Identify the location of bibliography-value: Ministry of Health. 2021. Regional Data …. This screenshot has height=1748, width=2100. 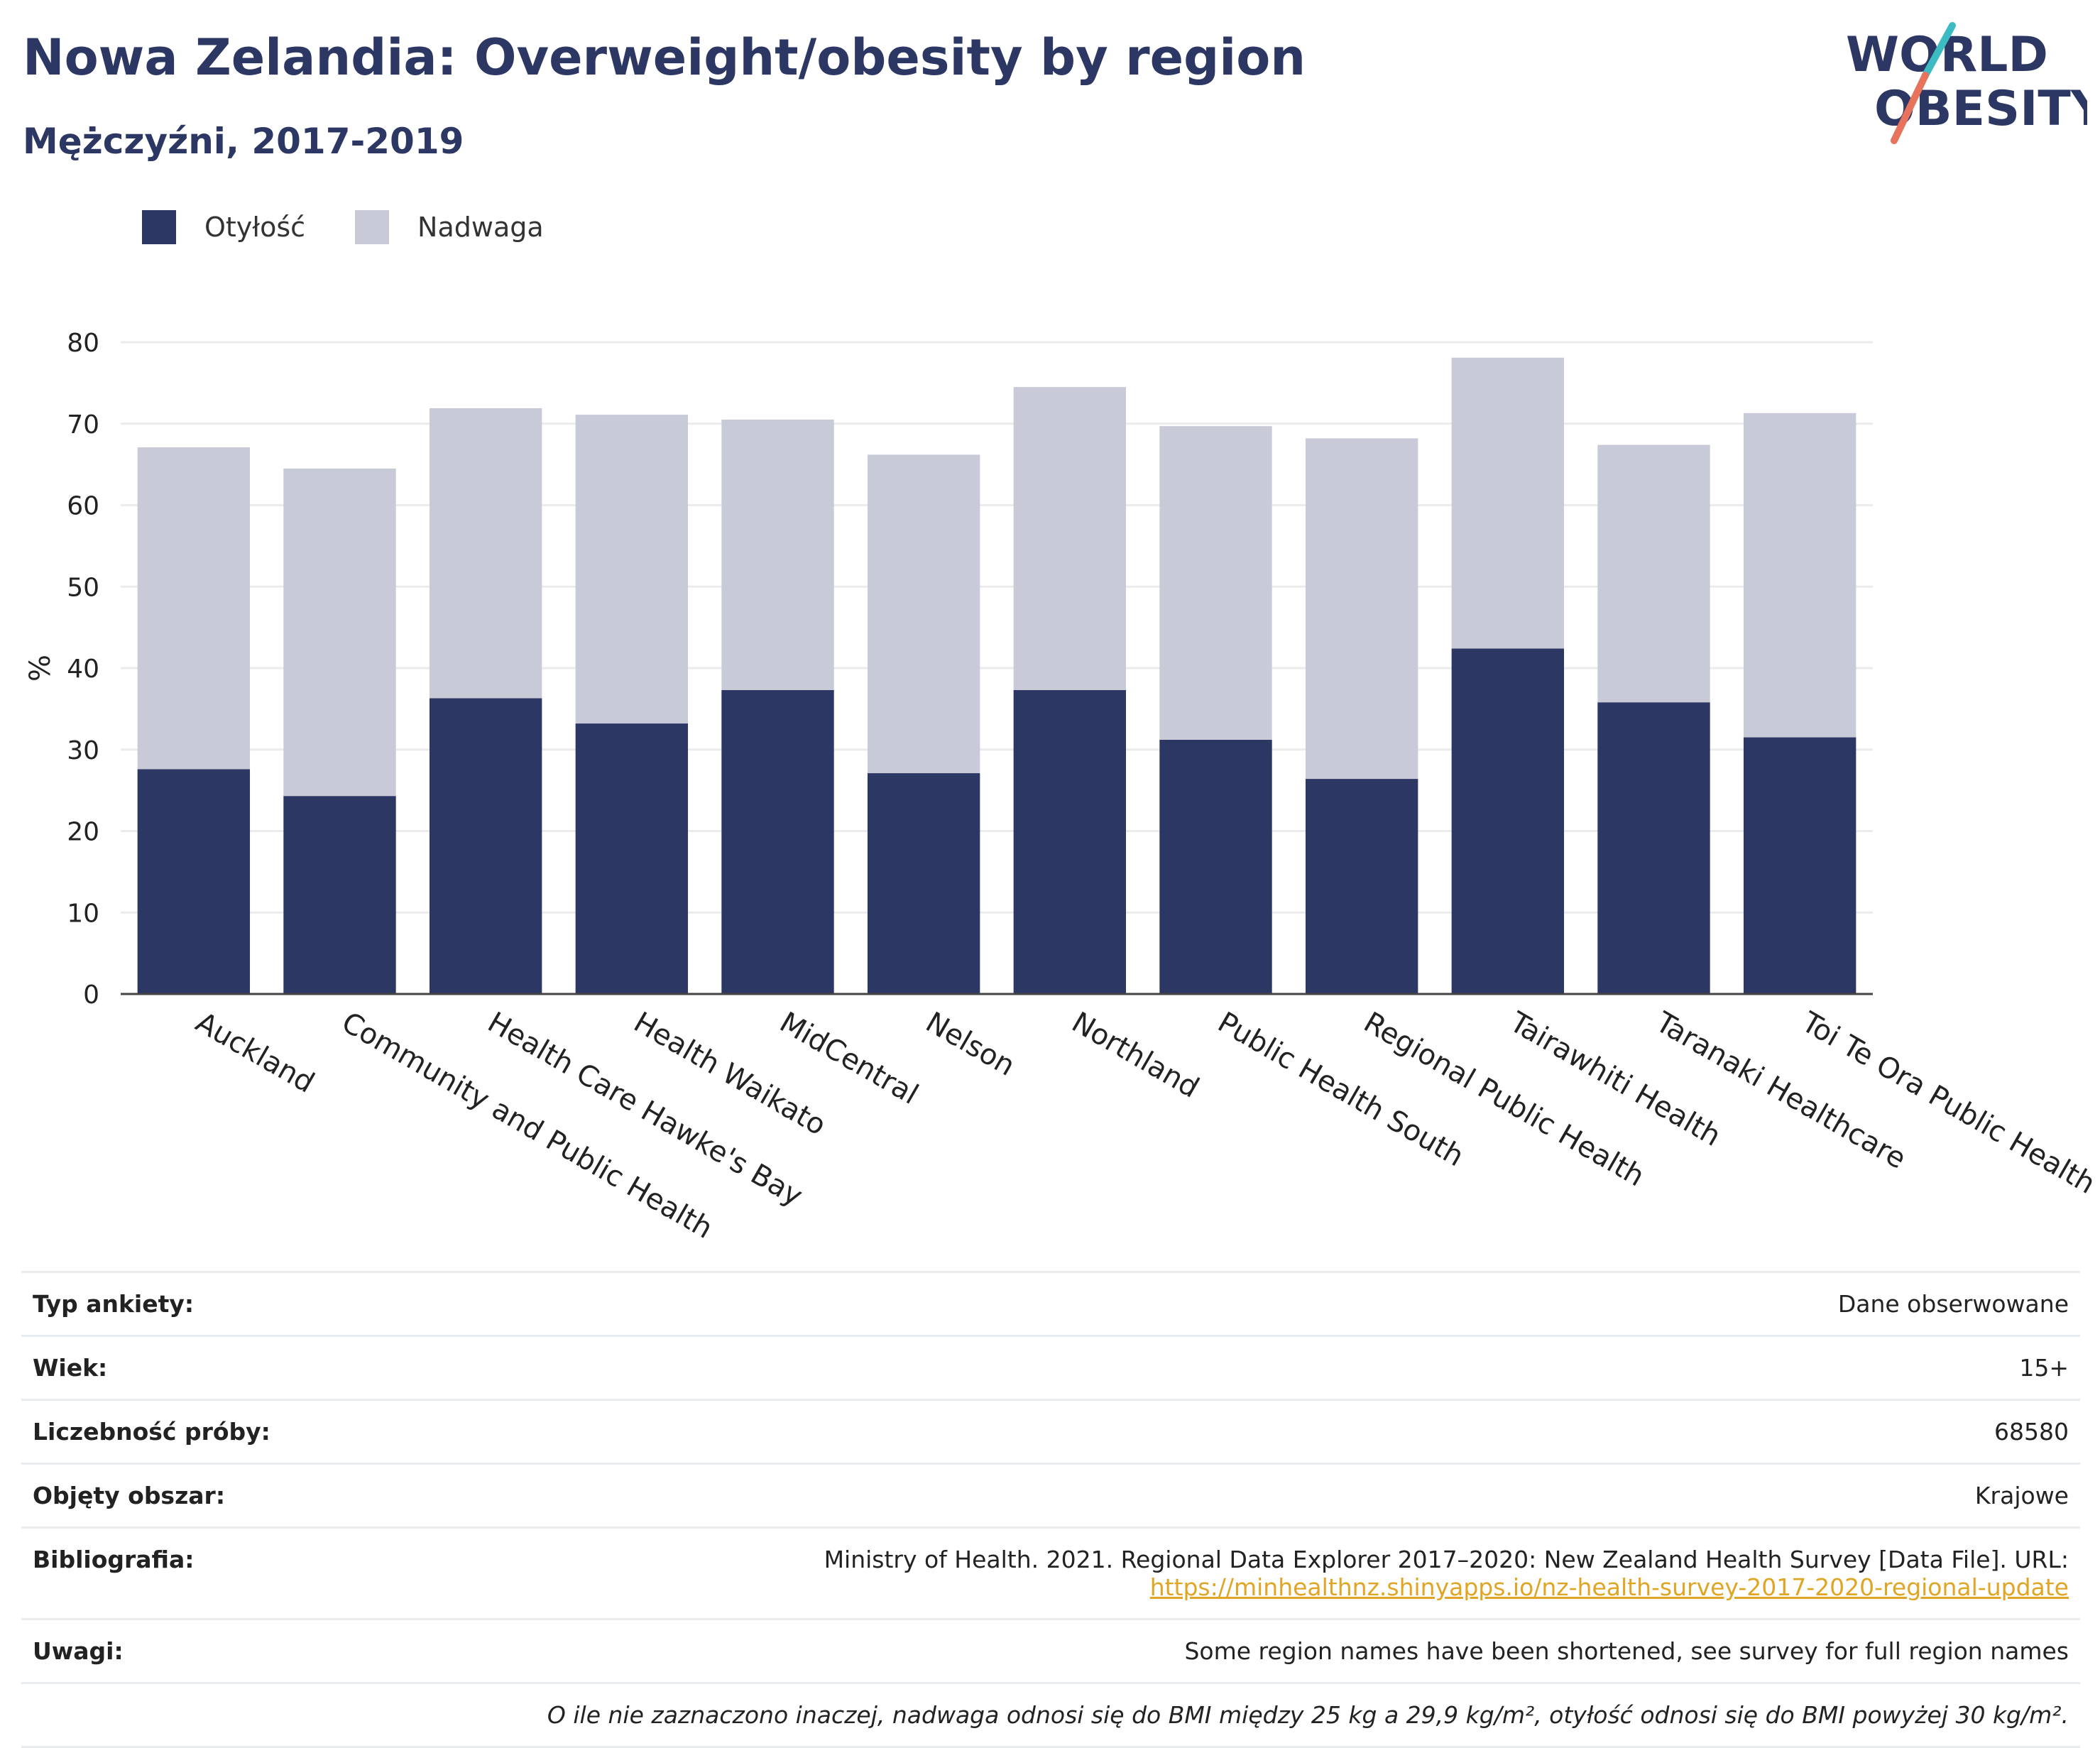
(1446, 1574).